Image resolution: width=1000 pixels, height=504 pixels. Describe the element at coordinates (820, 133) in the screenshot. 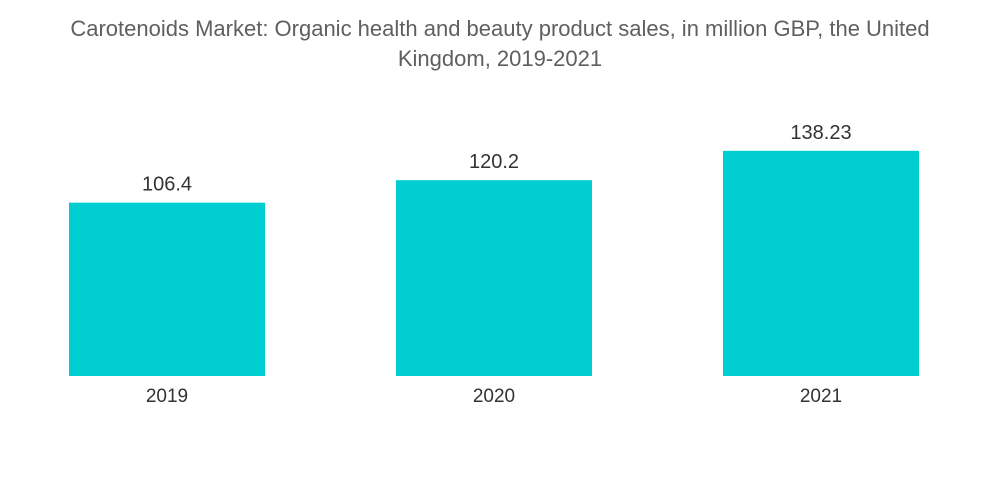

I see `data-label-2021: 138.23` at that location.